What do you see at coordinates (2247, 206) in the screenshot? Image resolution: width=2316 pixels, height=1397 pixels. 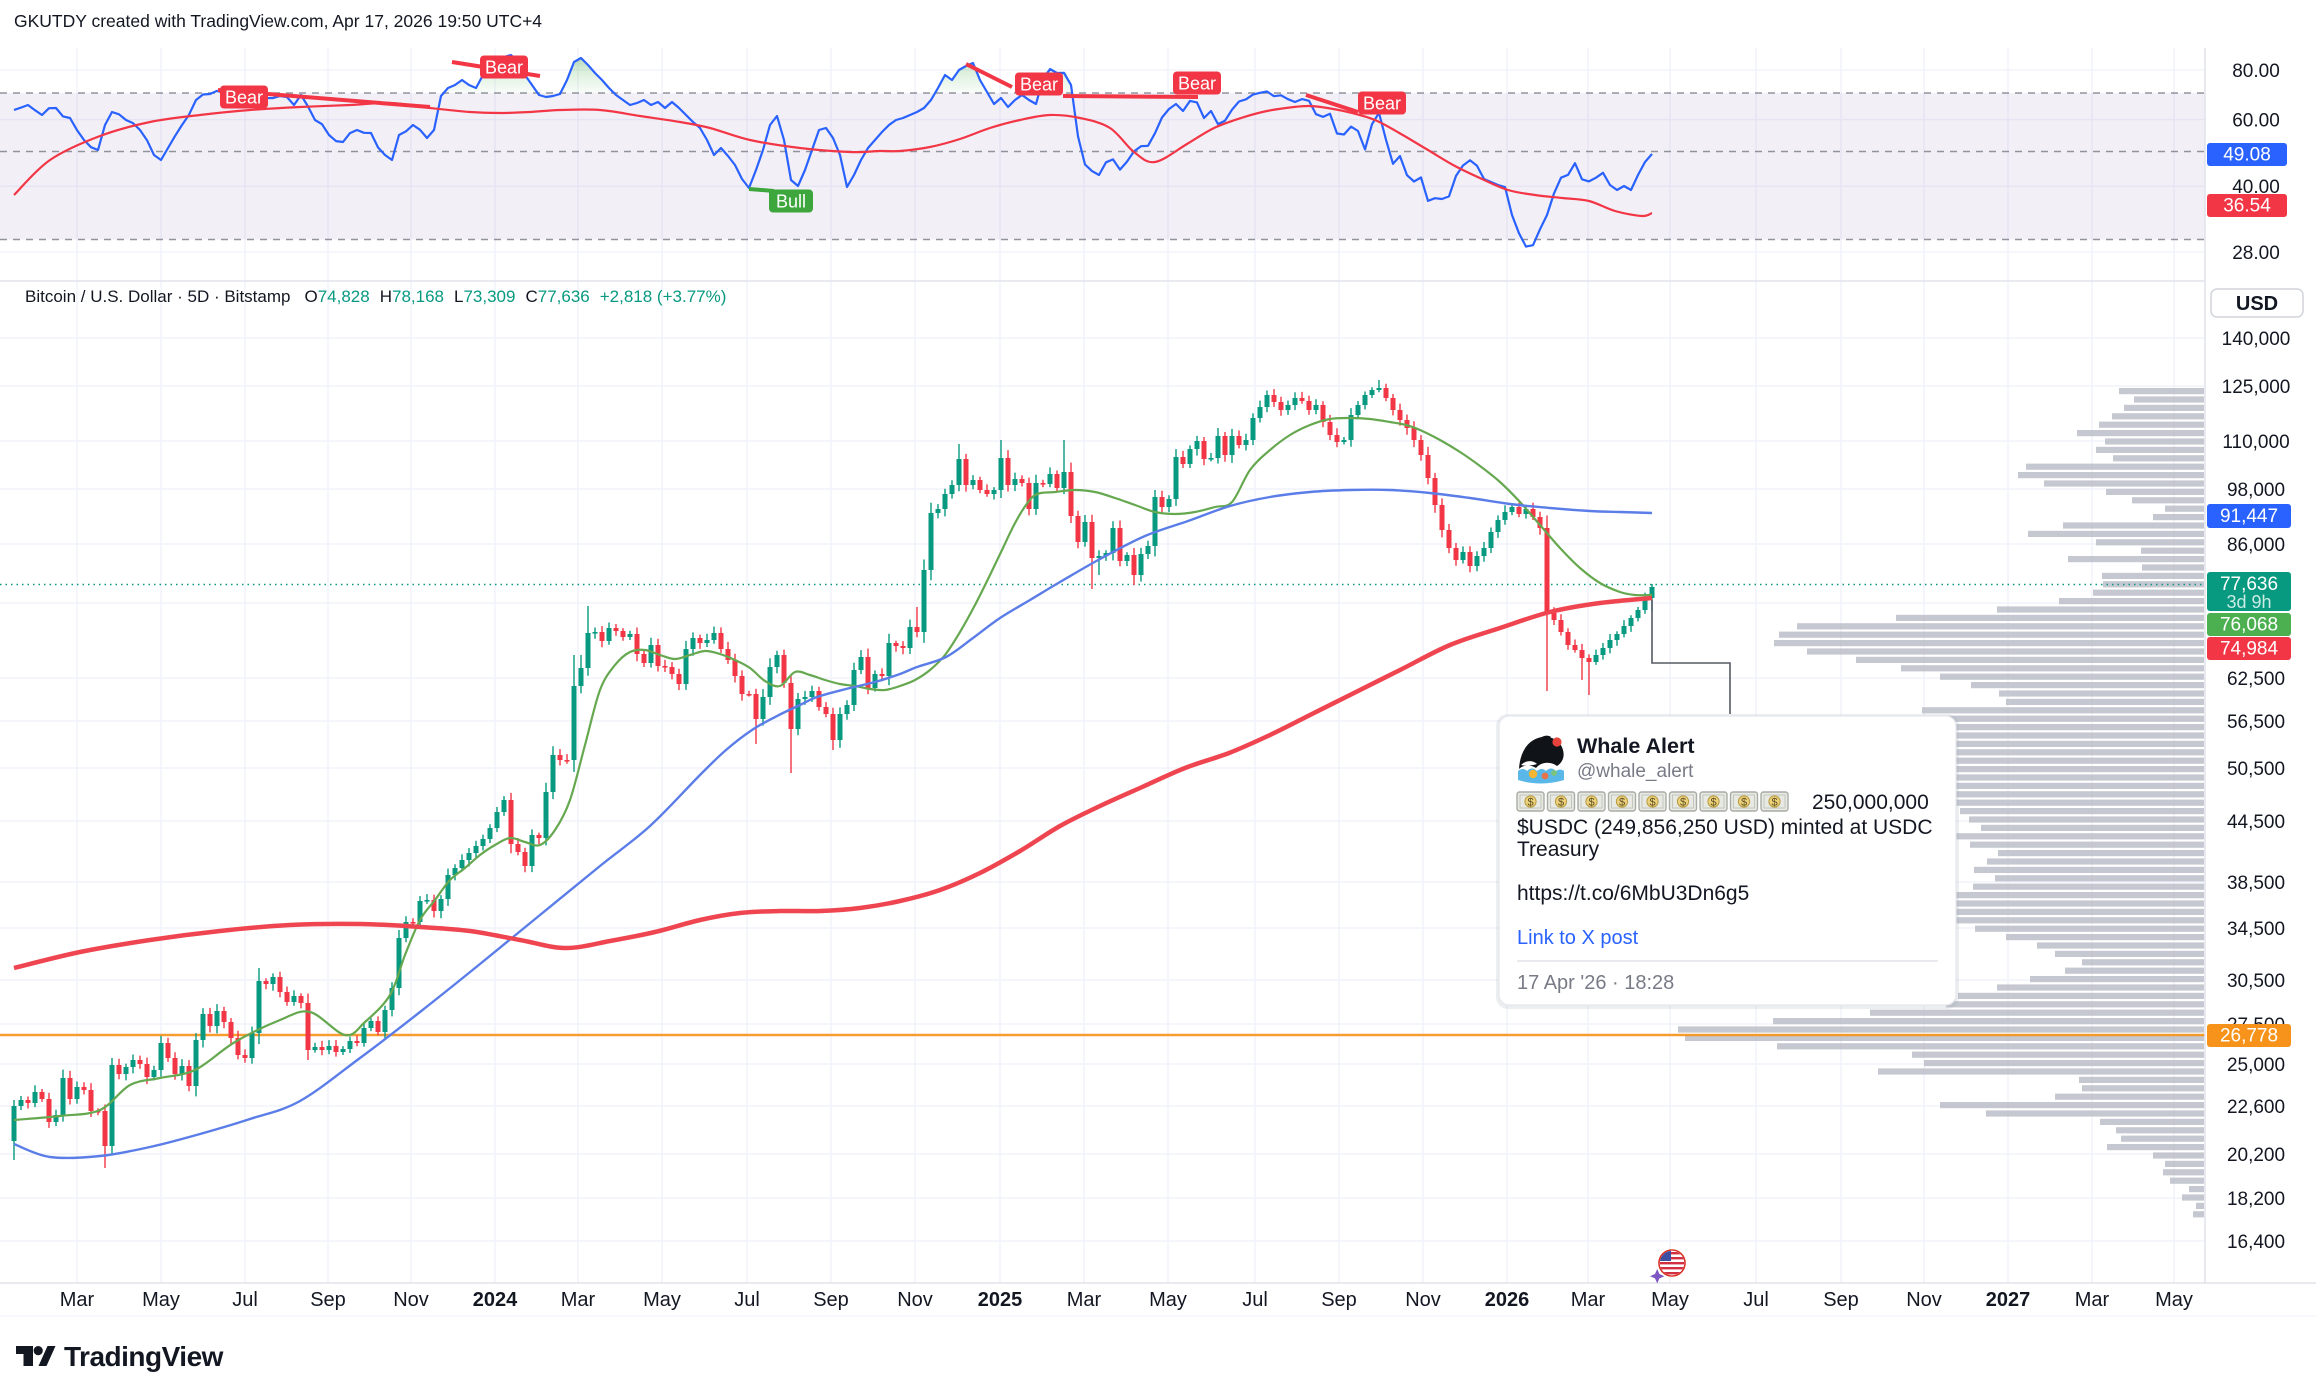 I see `svg-text: 36.54` at bounding box center [2247, 206].